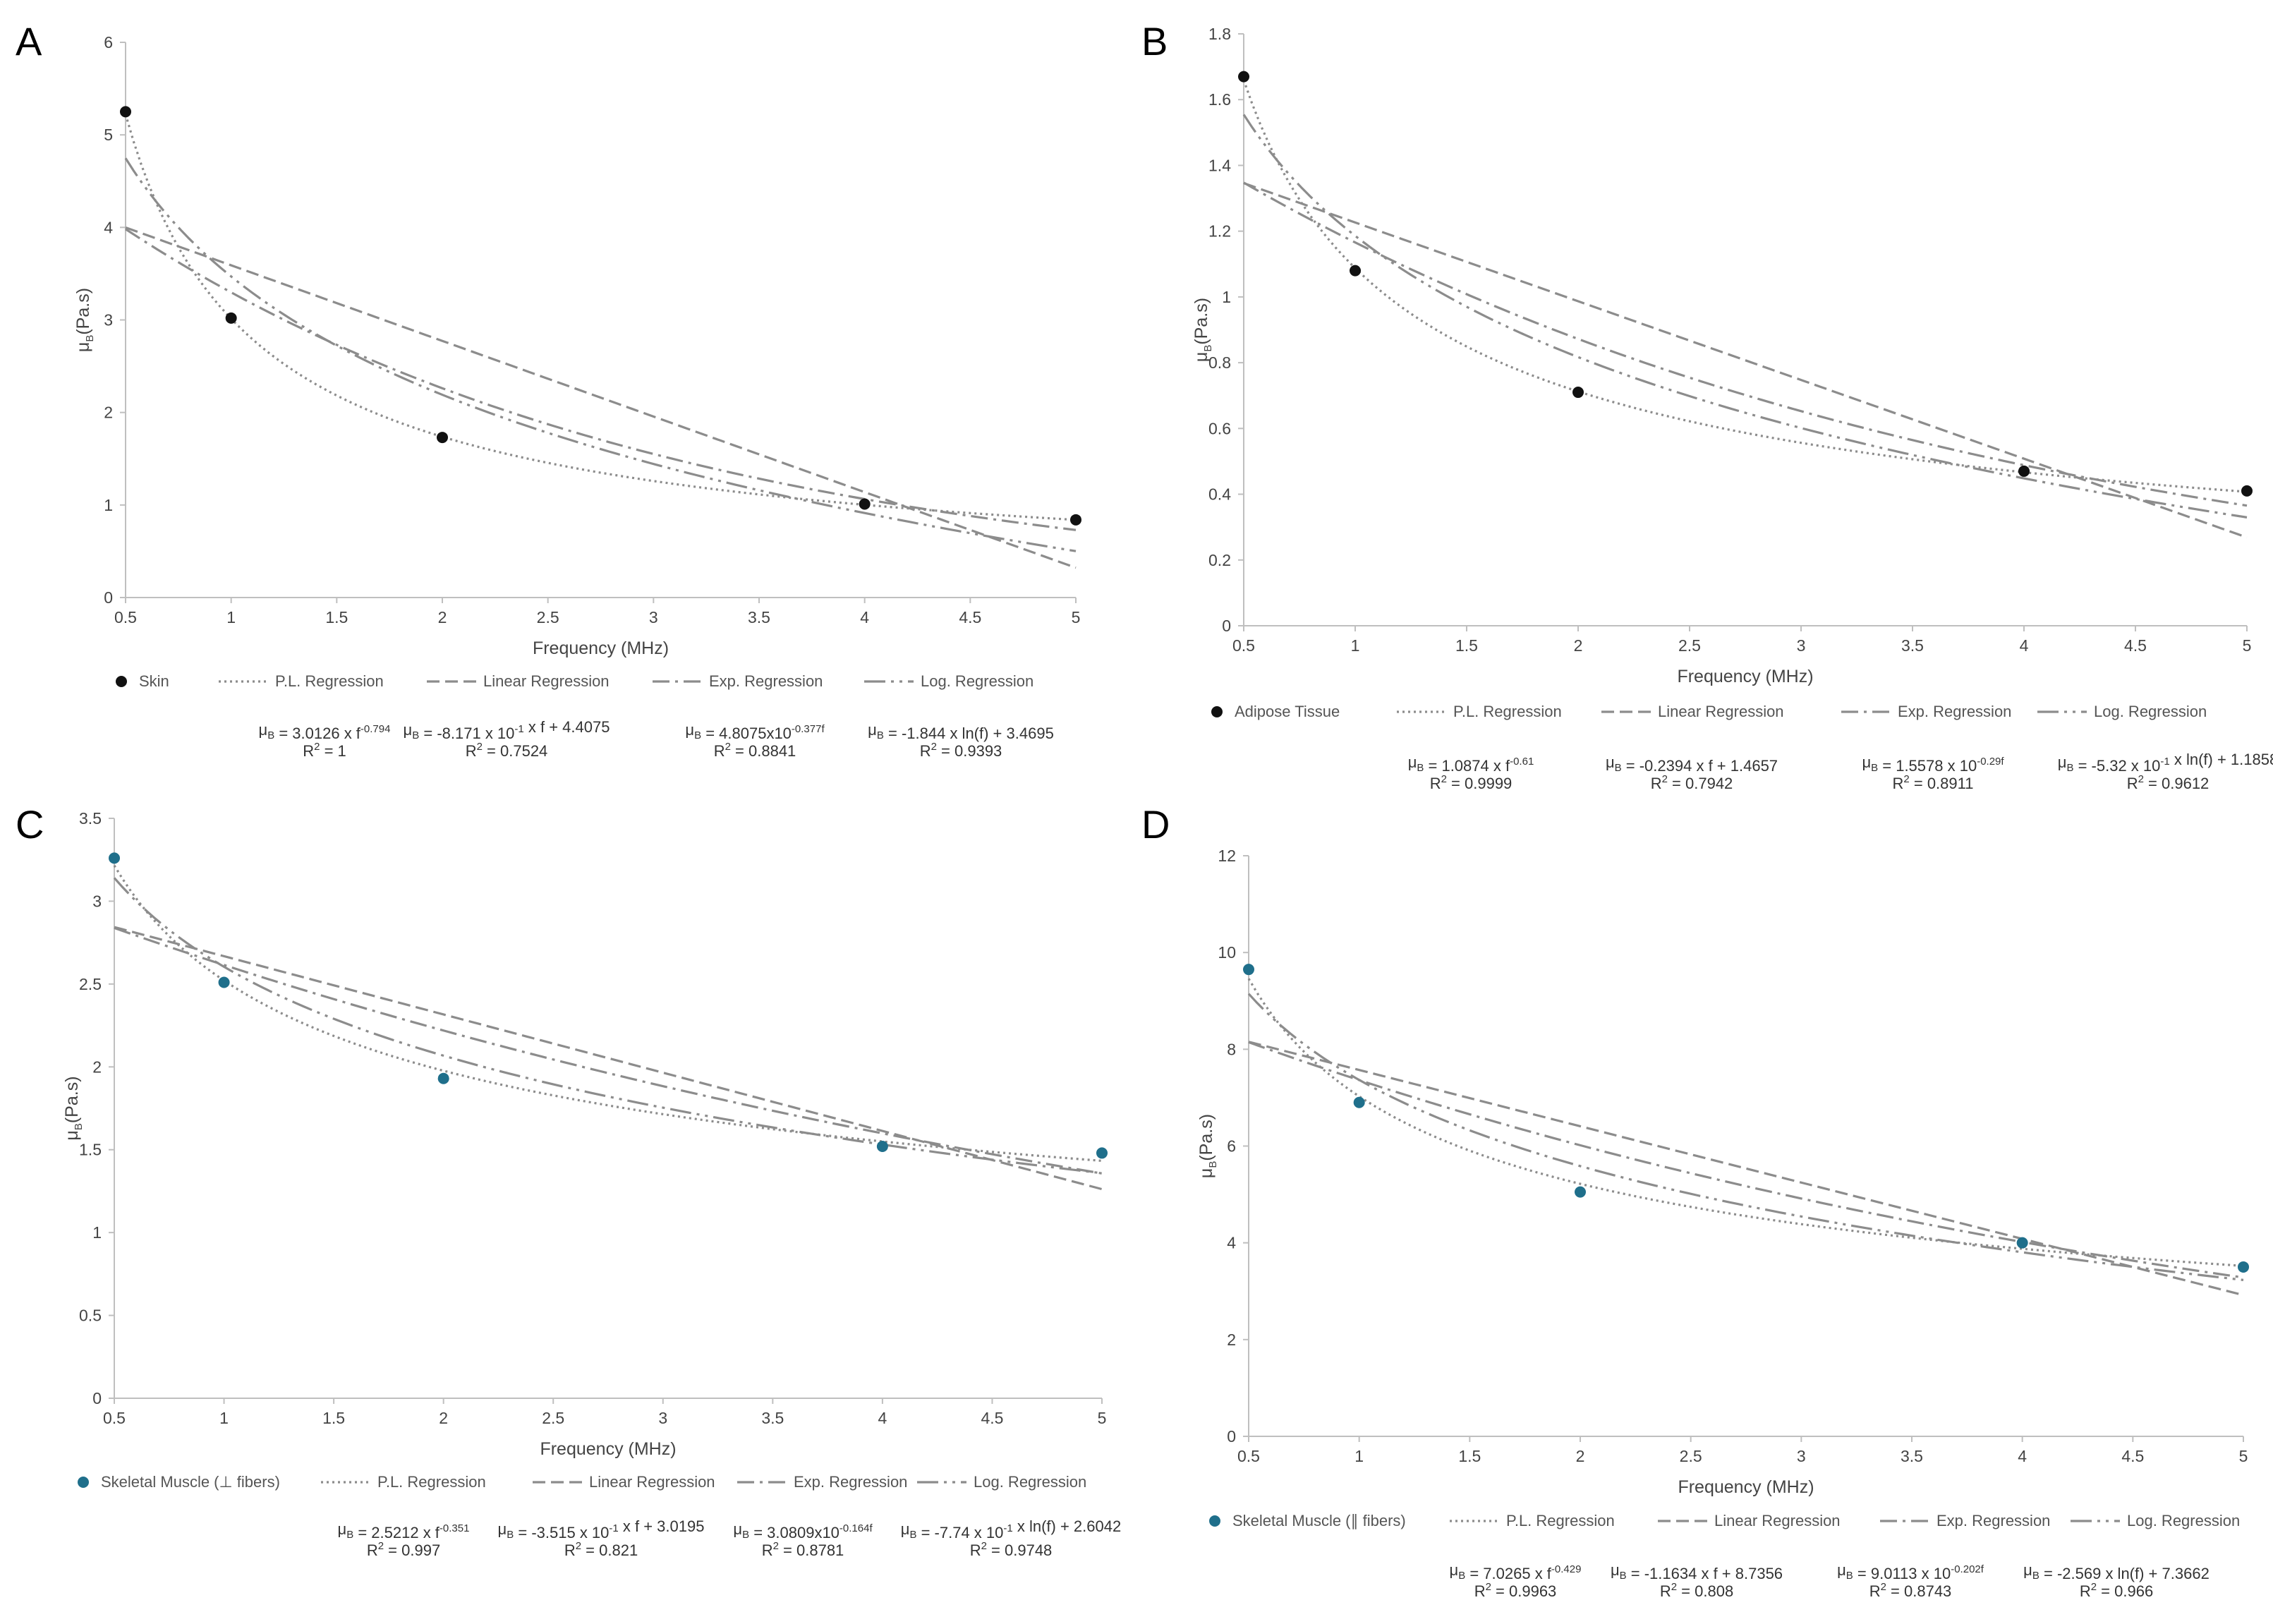 The height and width of the screenshot is (1624, 2273). Describe the element at coordinates (29, 41) in the screenshot. I see `panel-letter: A` at that location.